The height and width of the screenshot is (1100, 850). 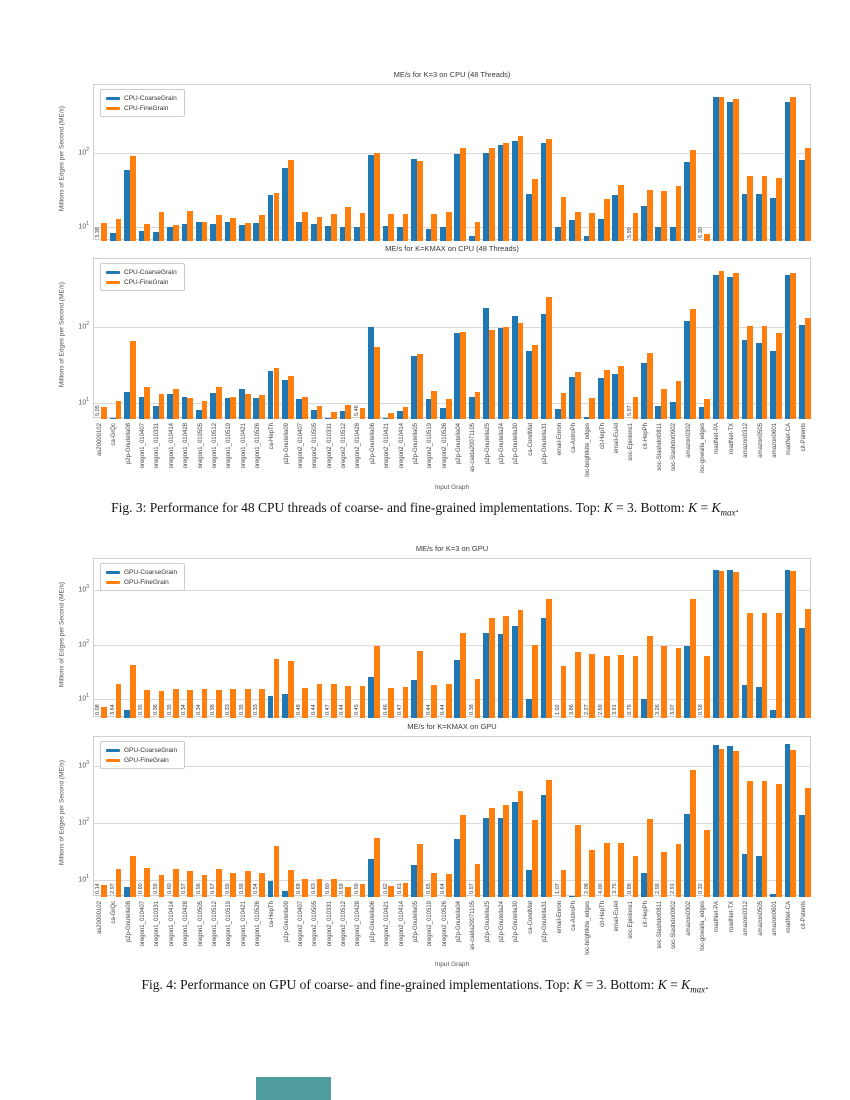 What do you see at coordinates (146, 582) in the screenshot?
I see `legend-label: GPU-FineGrain` at bounding box center [146, 582].